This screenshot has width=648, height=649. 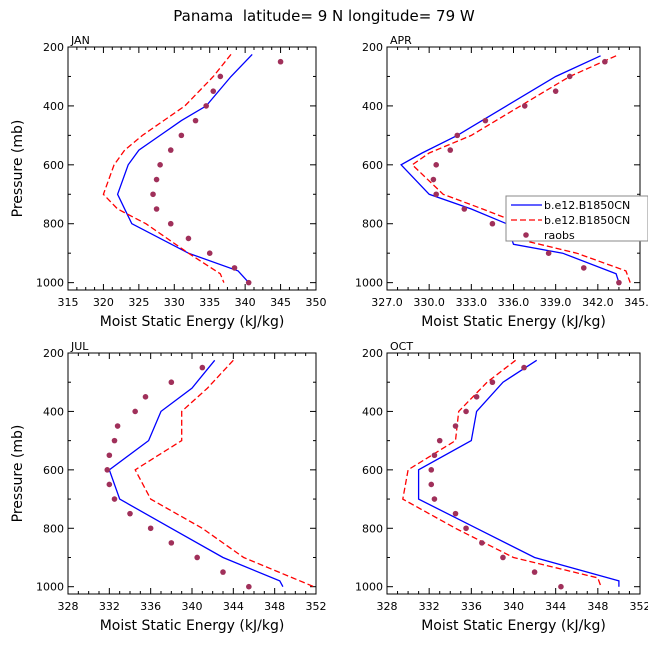 What do you see at coordinates (138, 302) in the screenshot?
I see `x-tick-label: 325` at bounding box center [138, 302].